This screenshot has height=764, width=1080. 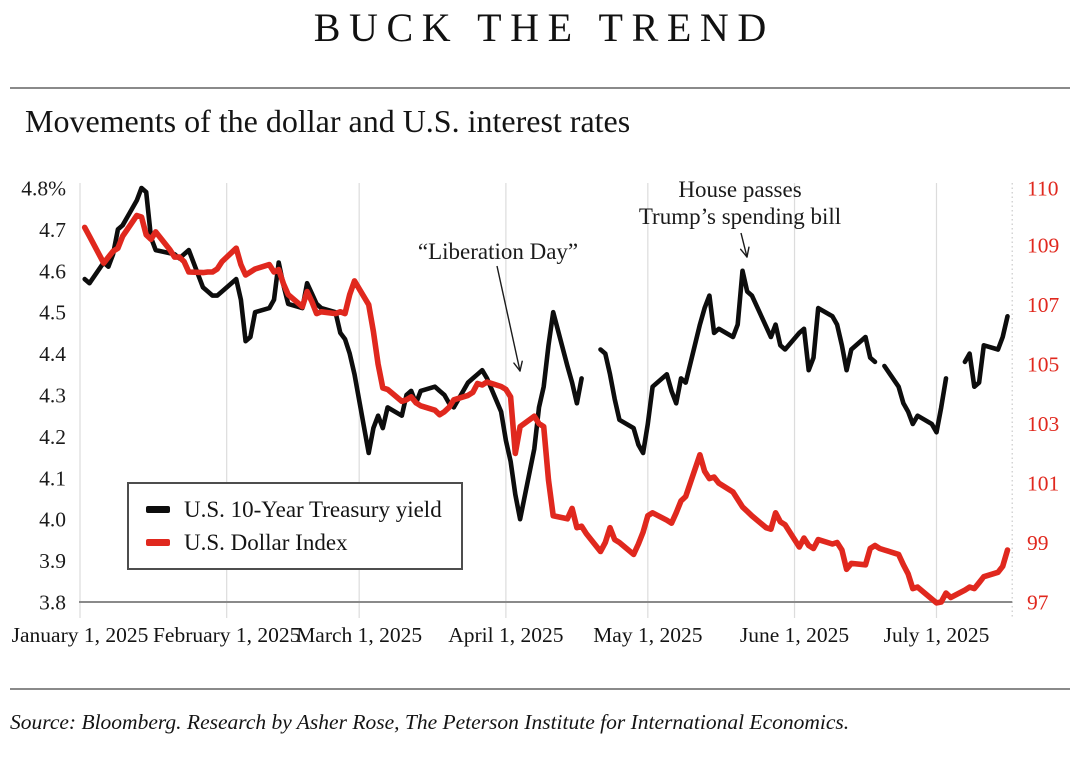 I want to click on y-left-tick-label: 4.6, so click(x=52, y=271).